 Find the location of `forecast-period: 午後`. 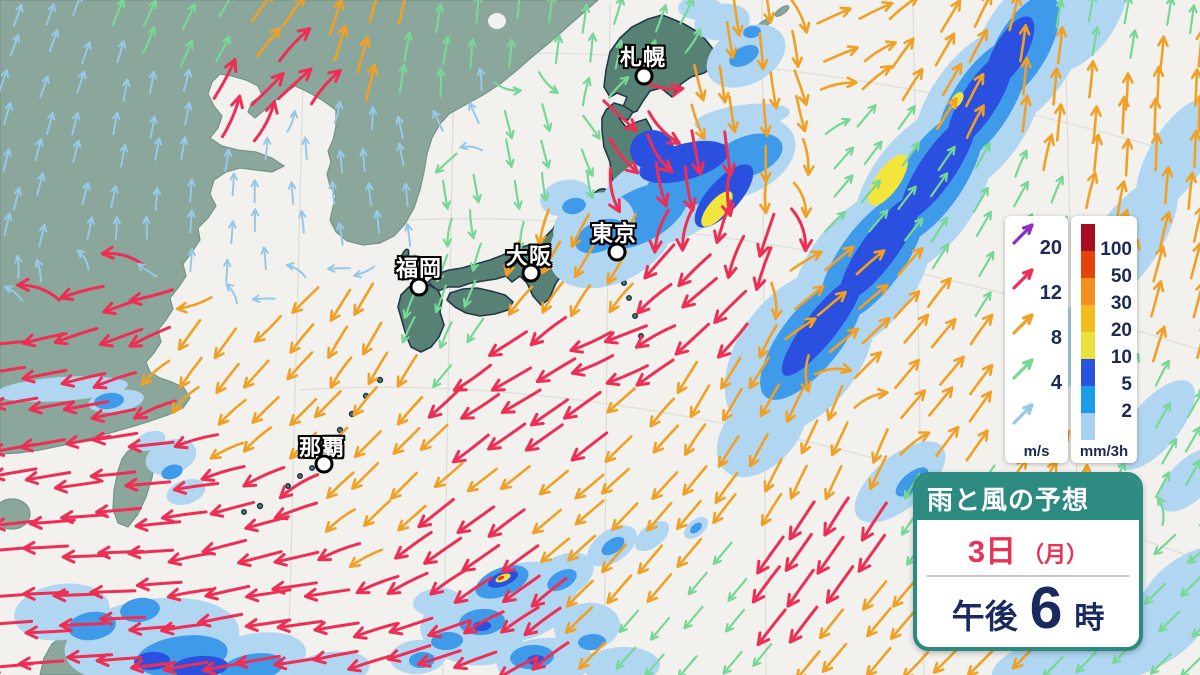

forecast-period: 午後 is located at coordinates (984, 616).